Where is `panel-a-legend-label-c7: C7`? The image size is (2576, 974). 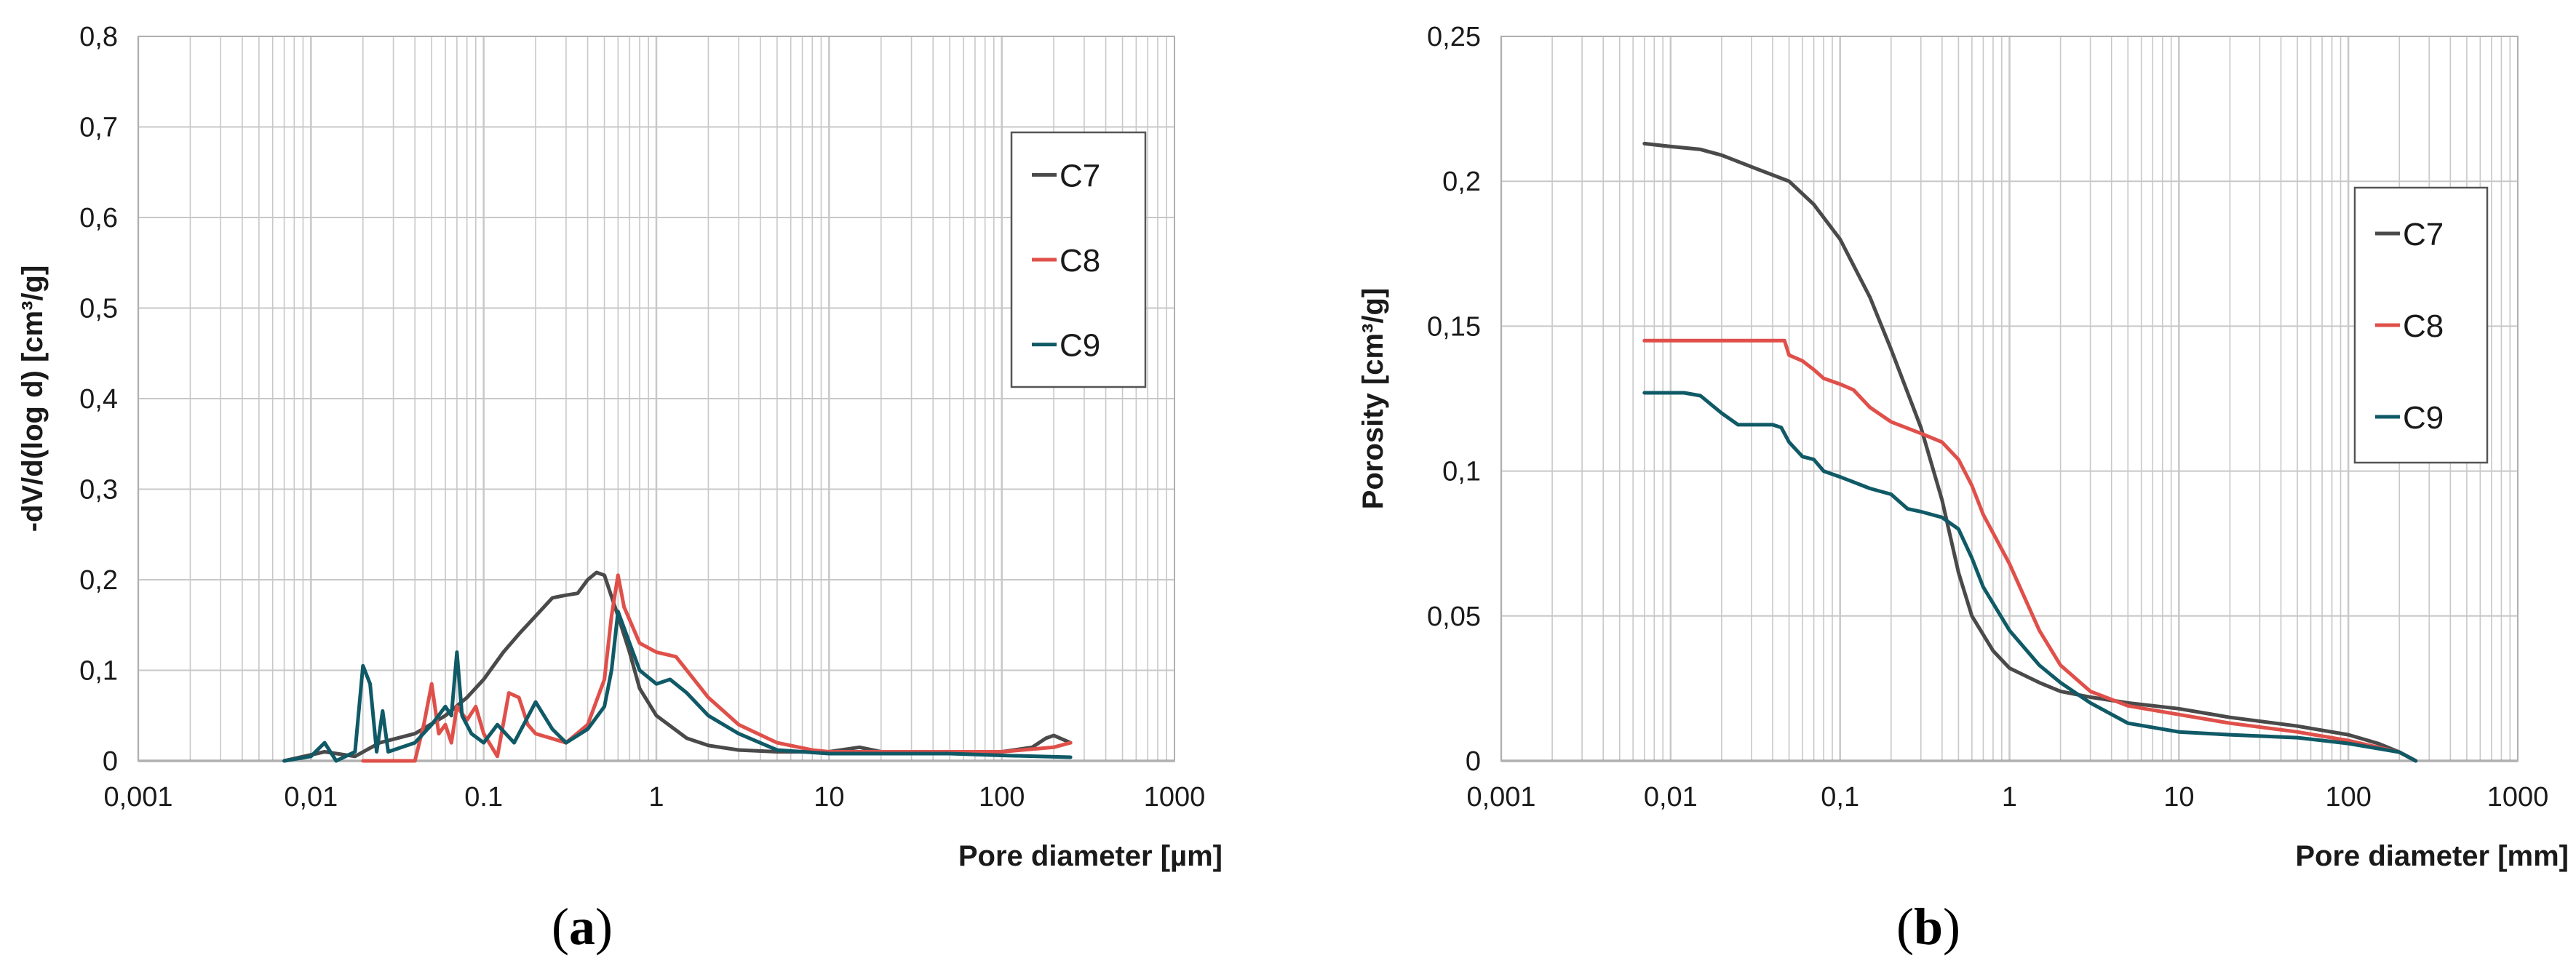
panel-a-legend-label-c7: C7 is located at coordinates (1080, 175).